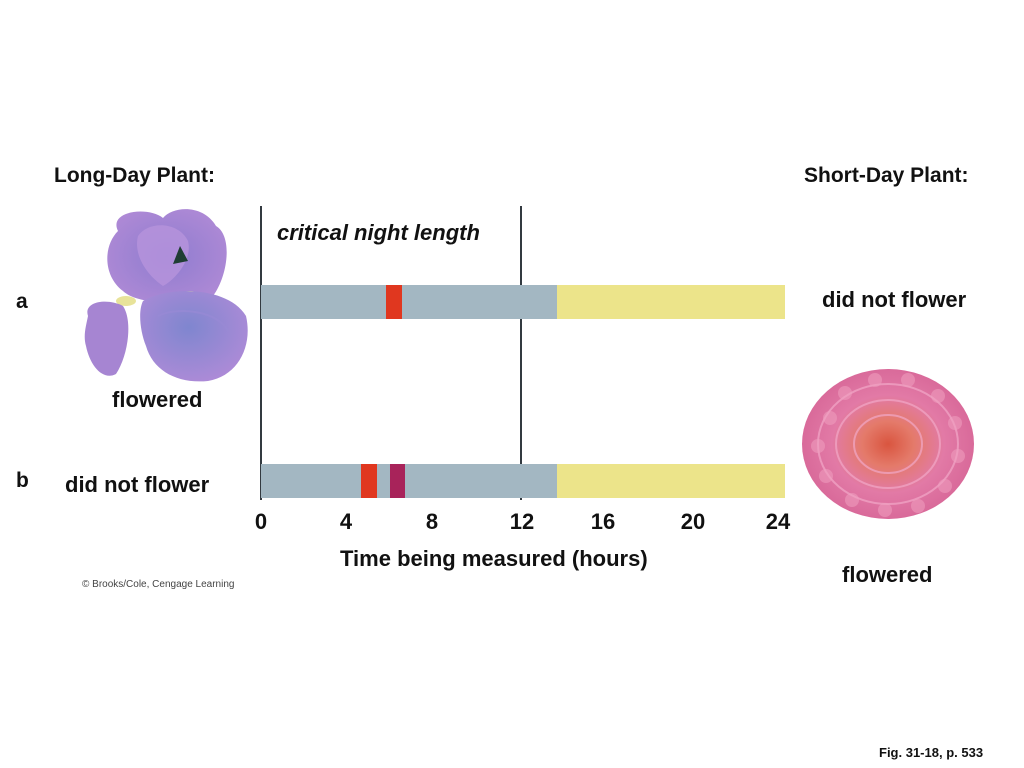 The image size is (1024, 768). I want to click on short-day-plant-header: Short-Day Plant:, so click(886, 175).